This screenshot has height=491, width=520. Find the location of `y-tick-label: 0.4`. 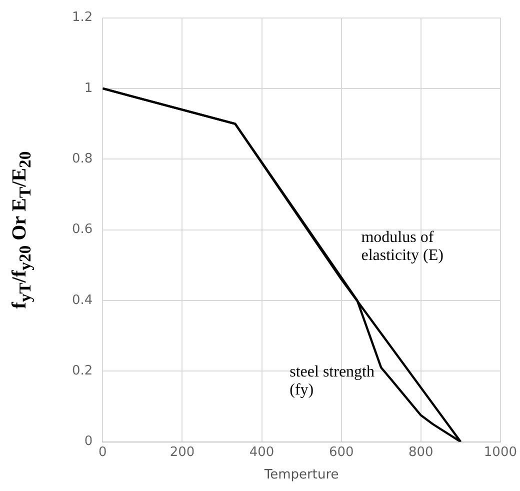

y-tick-label: 0.4 is located at coordinates (82, 300).